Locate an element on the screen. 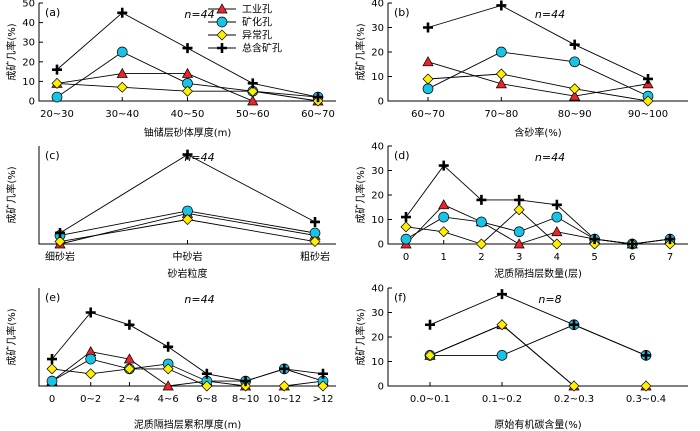  x-tick-label: 60~70 is located at coordinates (428, 114).